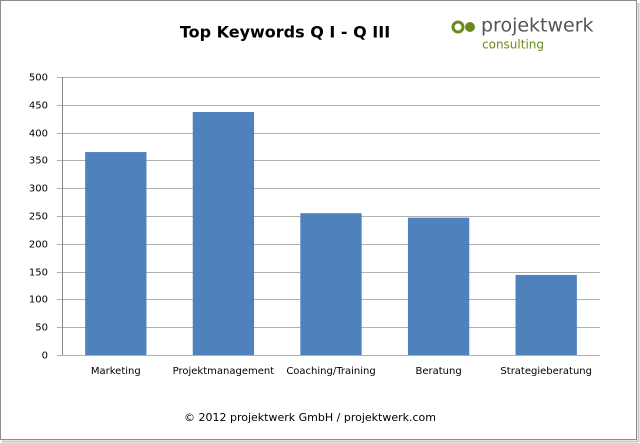 The height and width of the screenshot is (443, 640). What do you see at coordinates (116, 371) in the screenshot?
I see `x-tick-label: Marketing` at bounding box center [116, 371].